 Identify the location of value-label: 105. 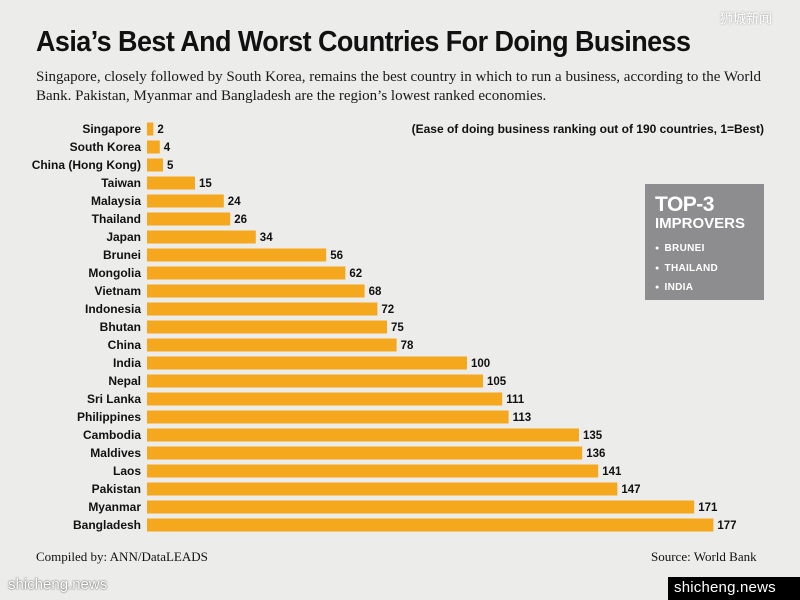
(497, 382).